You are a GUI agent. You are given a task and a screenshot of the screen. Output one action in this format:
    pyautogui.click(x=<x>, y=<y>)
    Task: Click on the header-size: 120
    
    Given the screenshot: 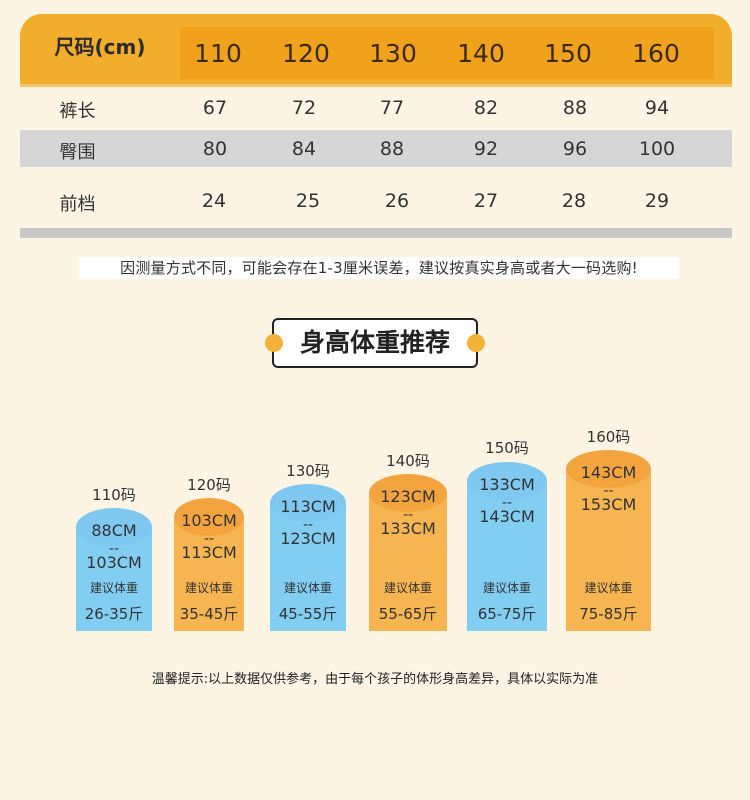 What is the action you would take?
    pyautogui.click(x=306, y=53)
    